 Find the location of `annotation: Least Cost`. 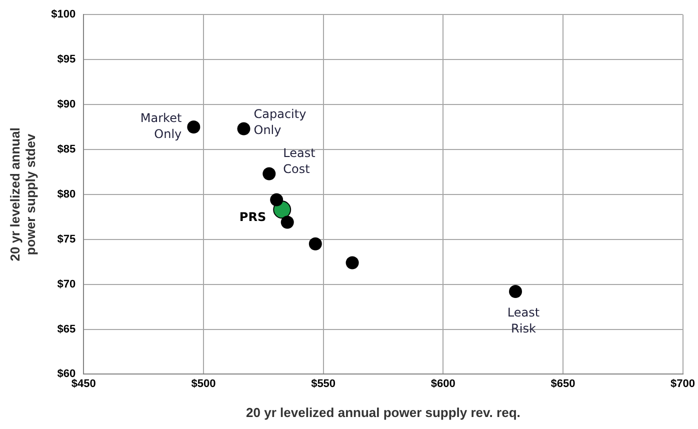

annotation: Least Cost is located at coordinates (299, 161).